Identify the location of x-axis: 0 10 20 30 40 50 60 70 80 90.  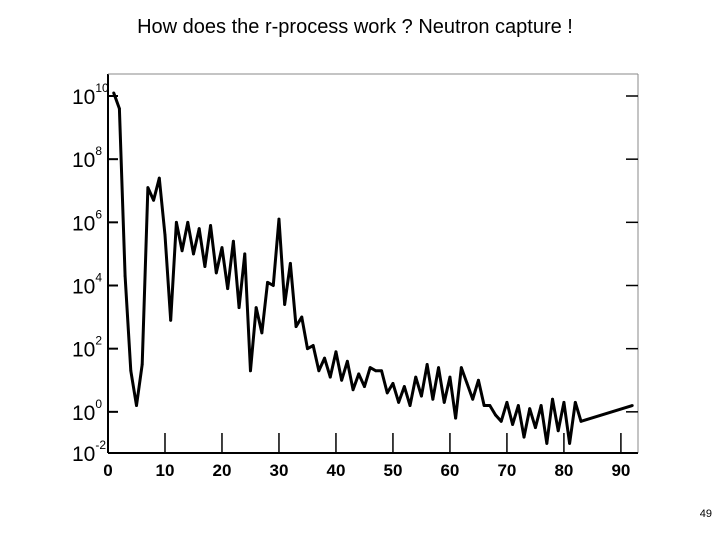
(366, 456).